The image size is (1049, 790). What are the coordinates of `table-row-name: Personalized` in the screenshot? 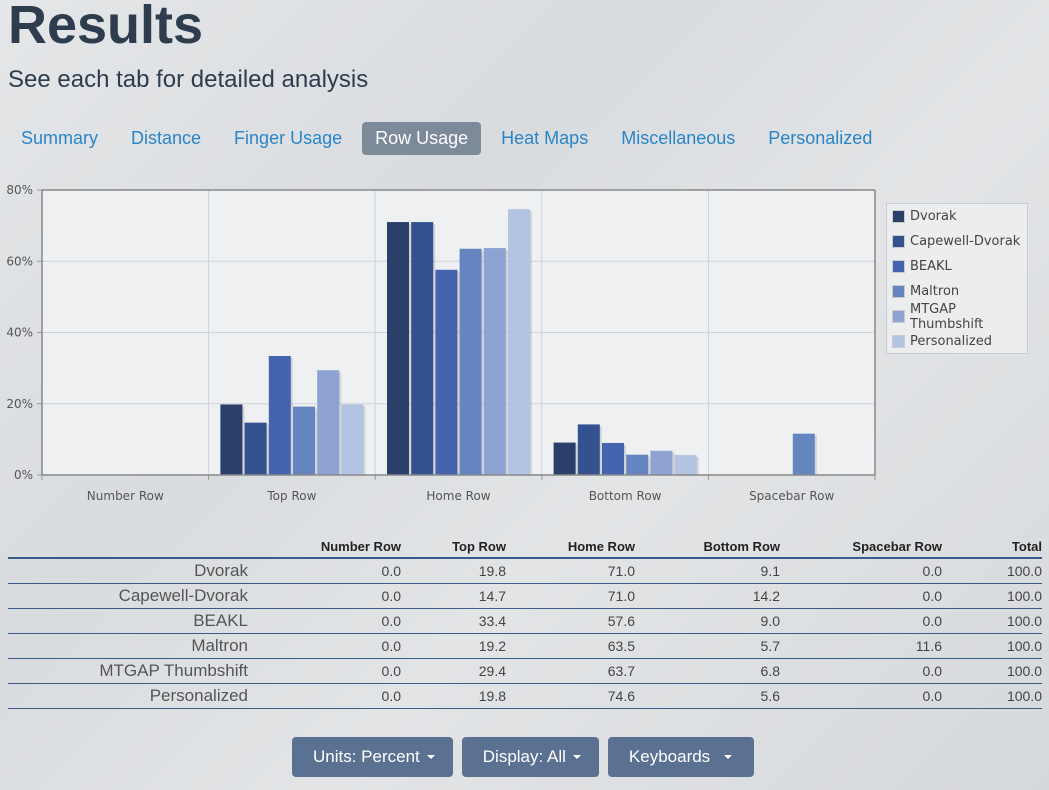 It's located at (128, 696).